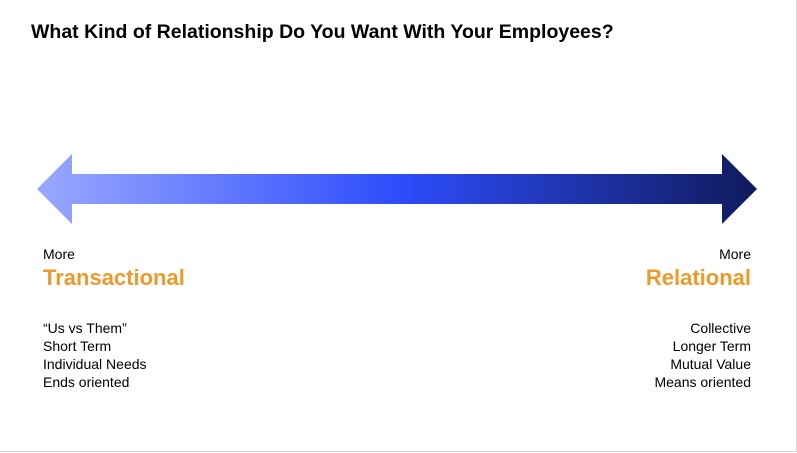 The height and width of the screenshot is (453, 797). What do you see at coordinates (720, 328) in the screenshot?
I see `list-item: Collective` at bounding box center [720, 328].